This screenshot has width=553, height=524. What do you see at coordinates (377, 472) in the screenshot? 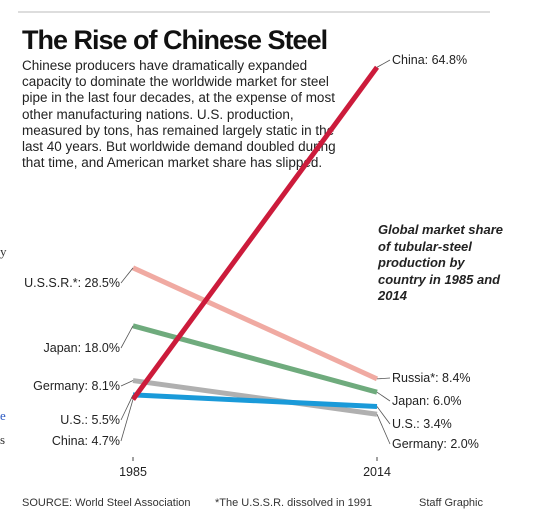
I see `x-tick-label: 2014` at bounding box center [377, 472].